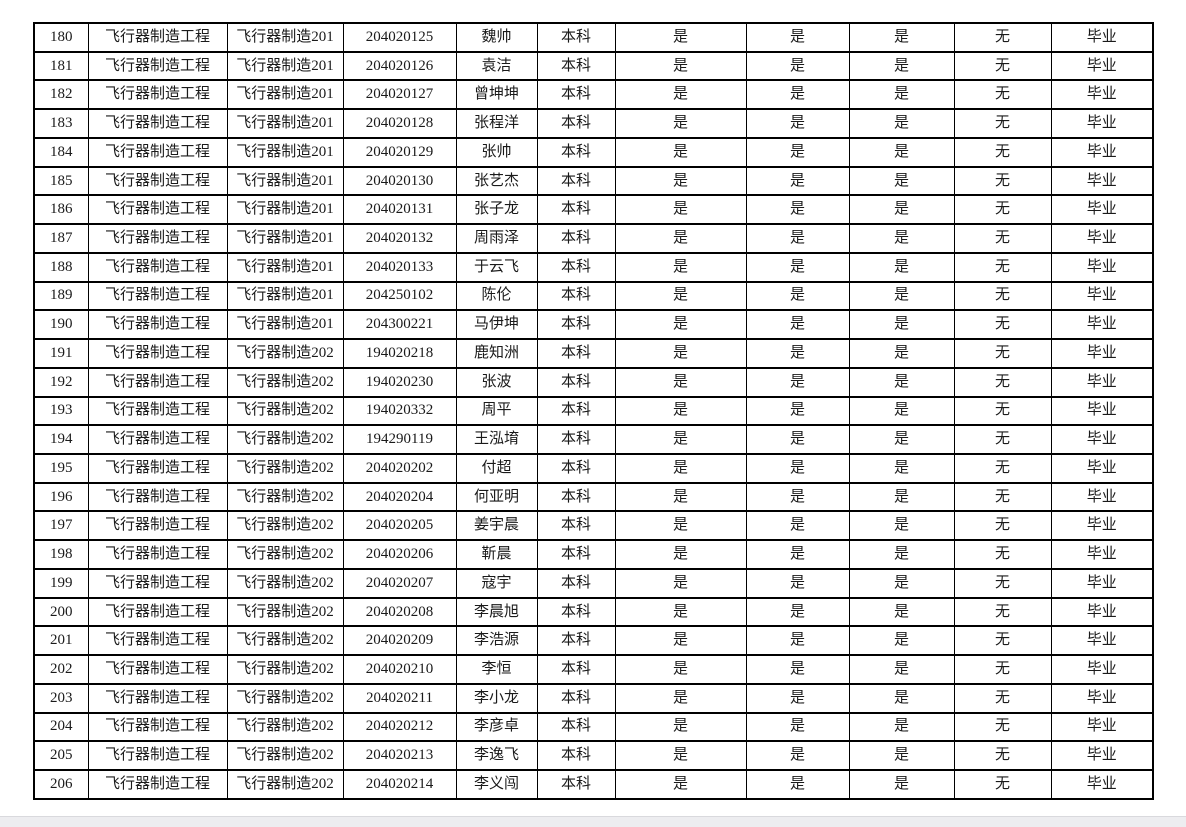 The image size is (1186, 827). I want to click on table-cell: 周平, so click(496, 411).